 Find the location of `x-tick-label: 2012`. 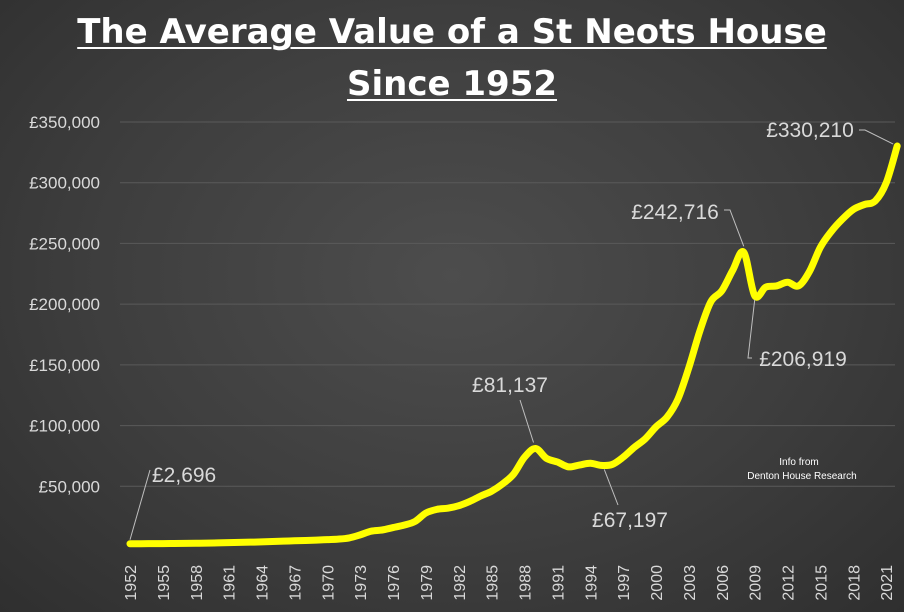

x-tick-label: 2012 is located at coordinates (789, 583).